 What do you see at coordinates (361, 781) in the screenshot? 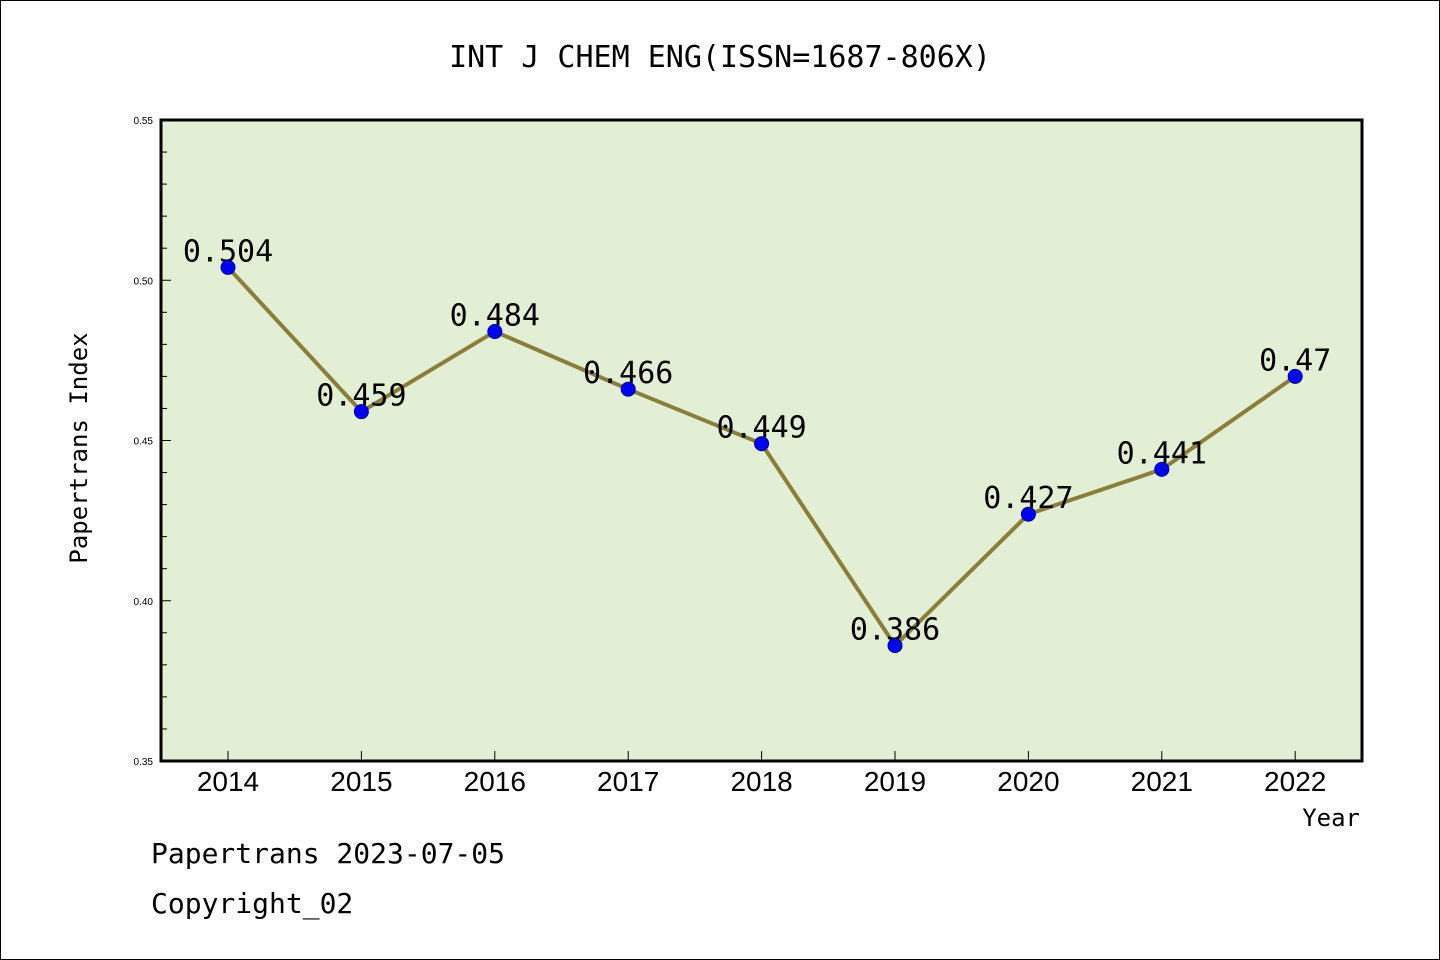
I see `x-tick-label: 2015` at bounding box center [361, 781].